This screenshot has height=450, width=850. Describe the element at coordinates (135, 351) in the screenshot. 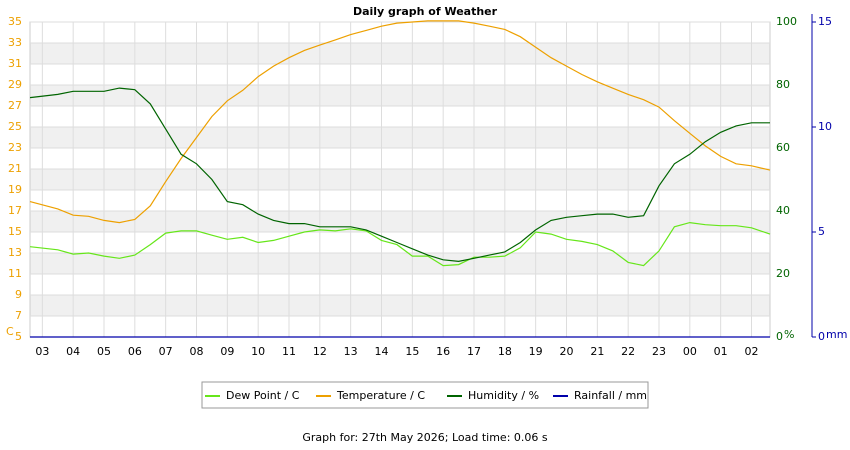

I see `x-tick-label: 06` at that location.